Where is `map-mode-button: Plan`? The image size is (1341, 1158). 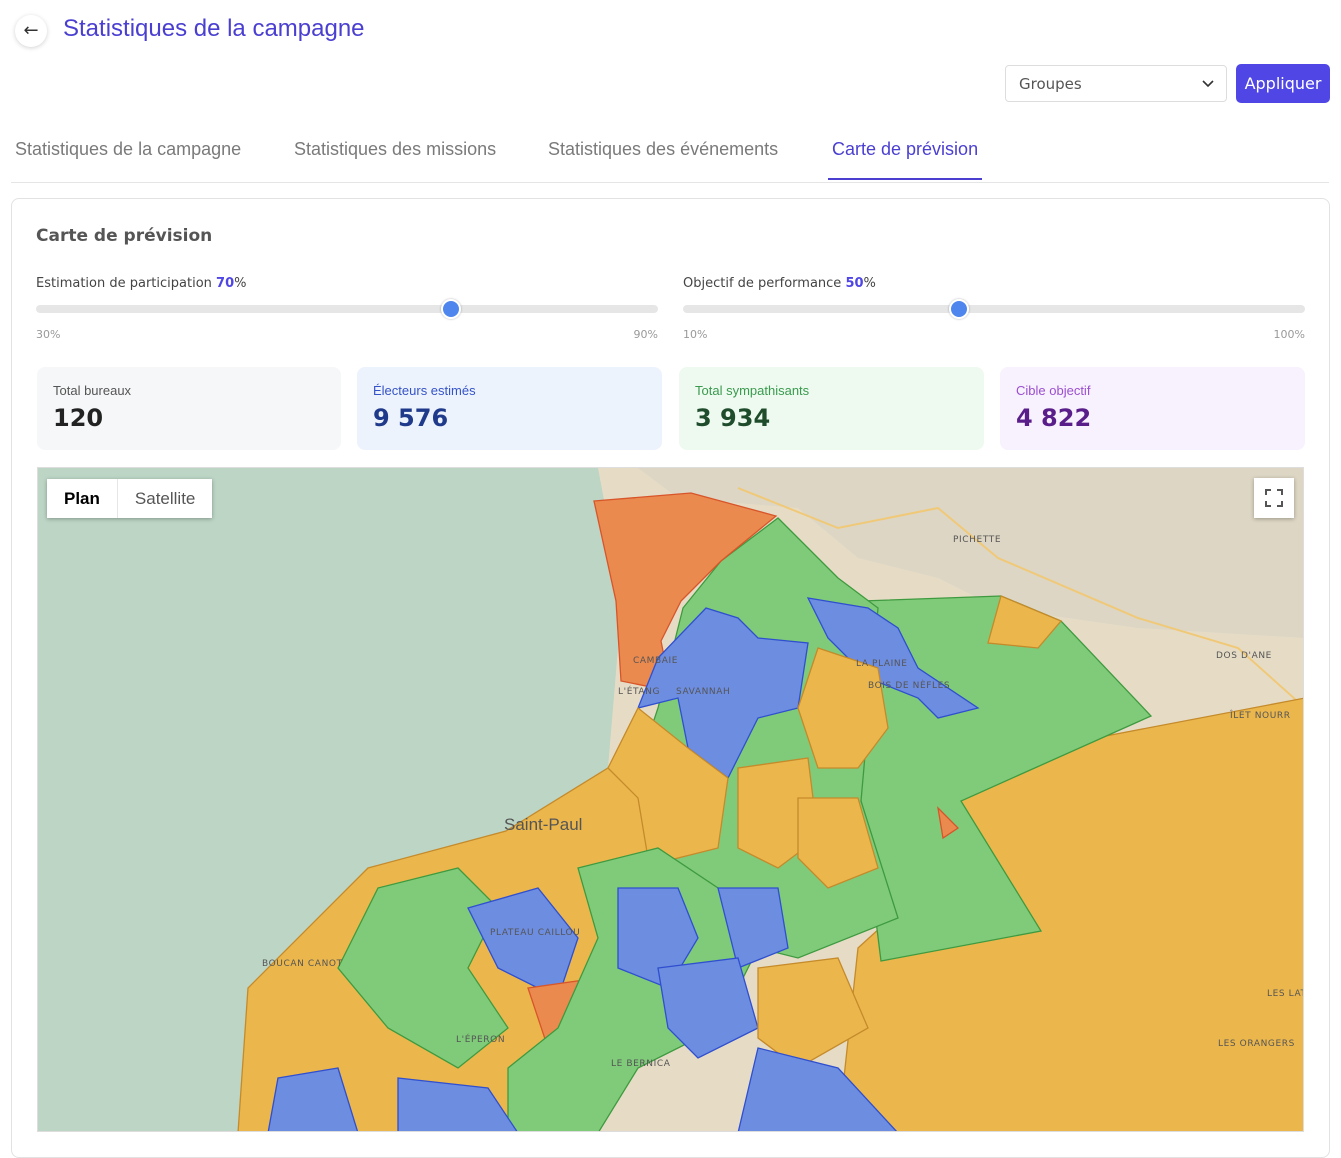
map-mode-button: Plan is located at coordinates (82, 498).